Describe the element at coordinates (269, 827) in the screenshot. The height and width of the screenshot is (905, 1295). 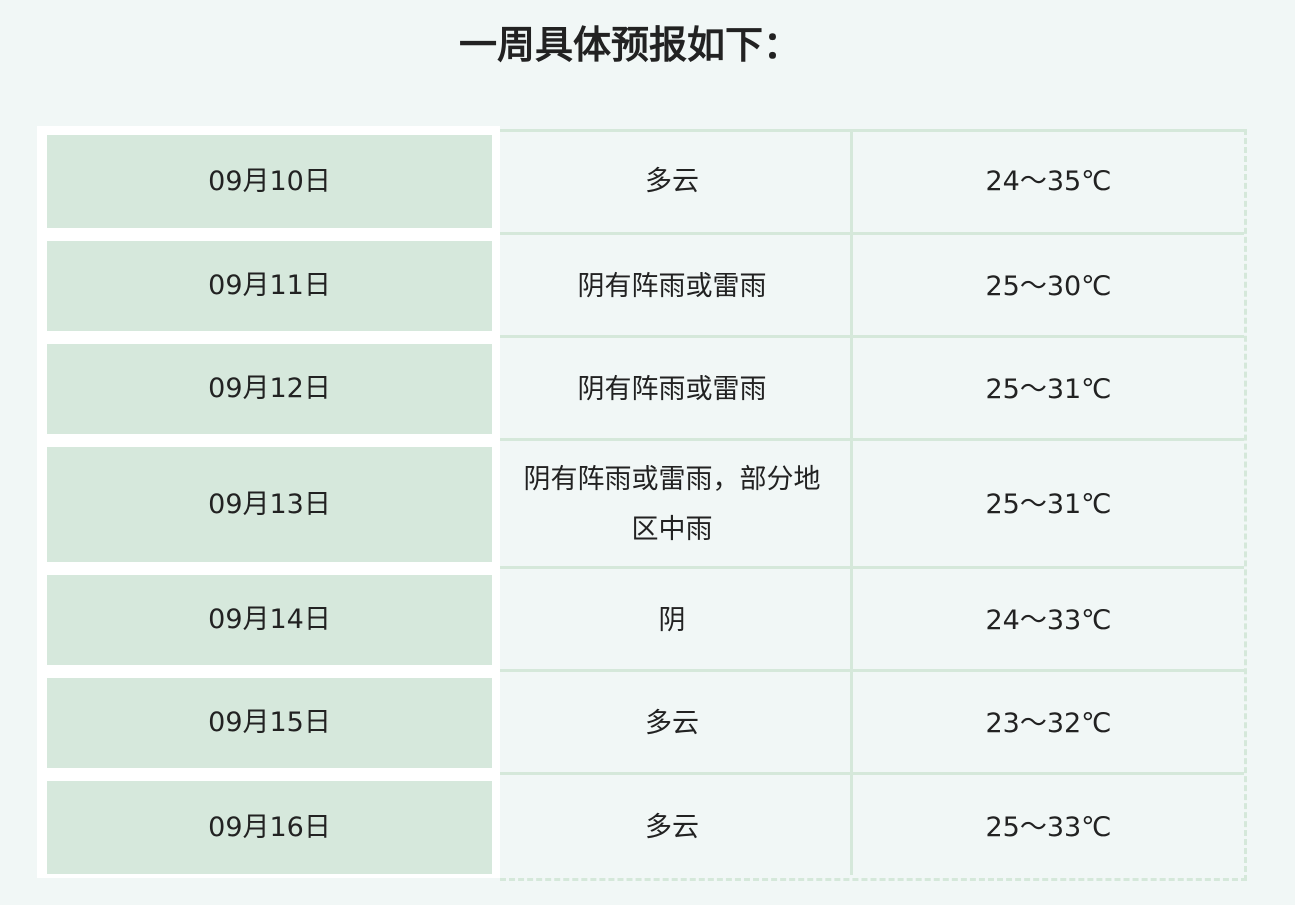
I see `date-cell: 09月16日` at that location.